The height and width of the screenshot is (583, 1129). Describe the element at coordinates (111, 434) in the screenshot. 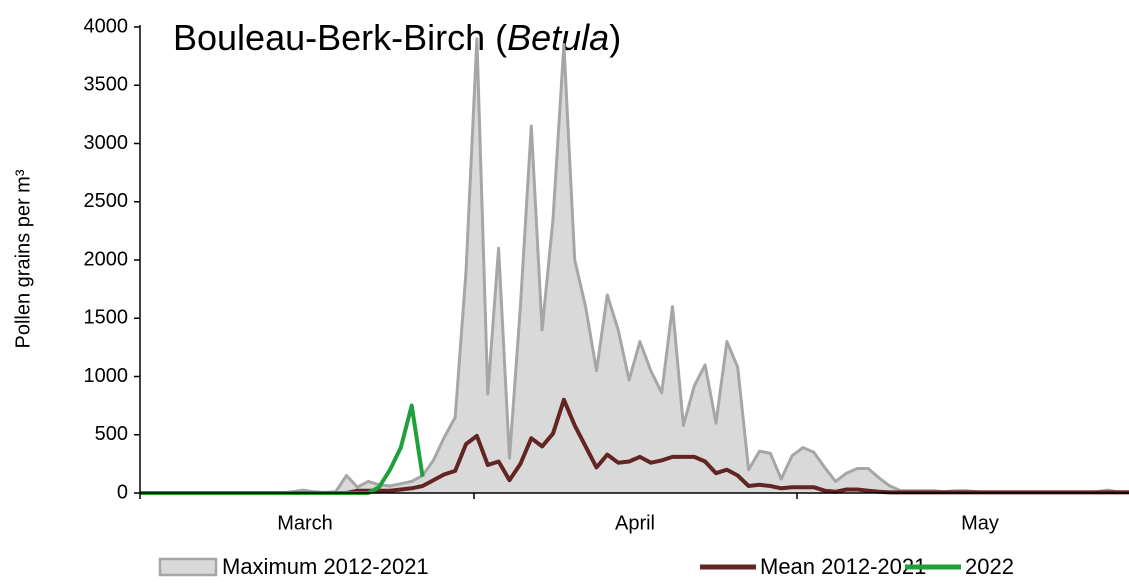

I see `y-tick-label: 500` at that location.